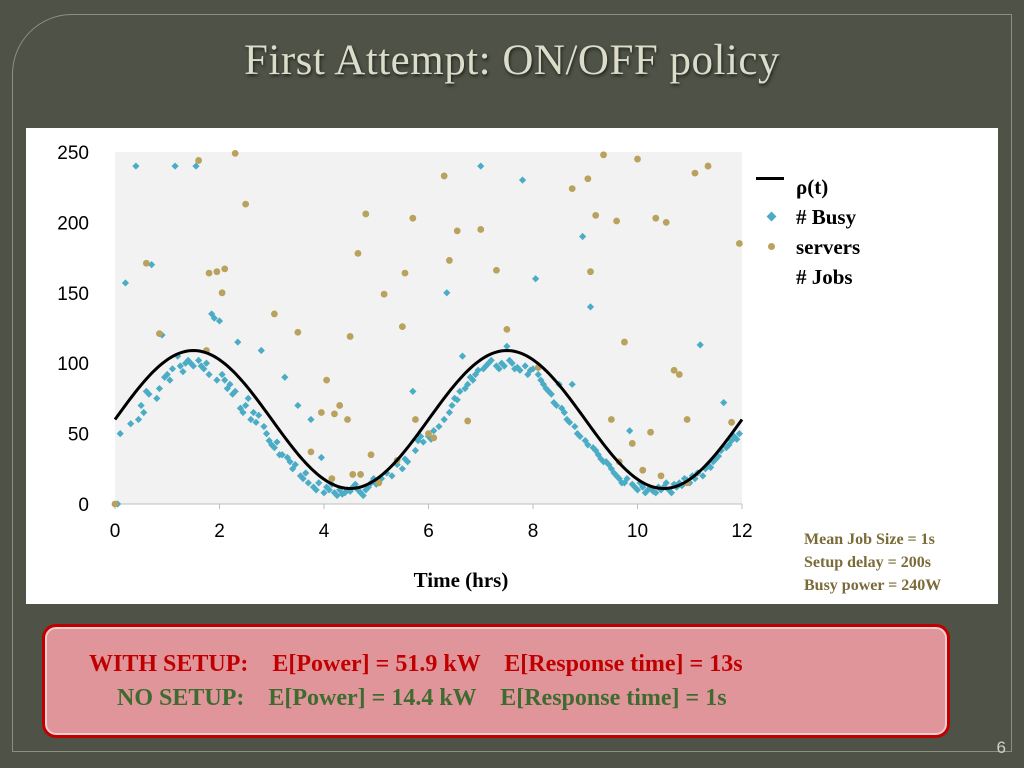 This screenshot has width=1024, height=768. I want to click on x-tick-label: 8, so click(533, 531).